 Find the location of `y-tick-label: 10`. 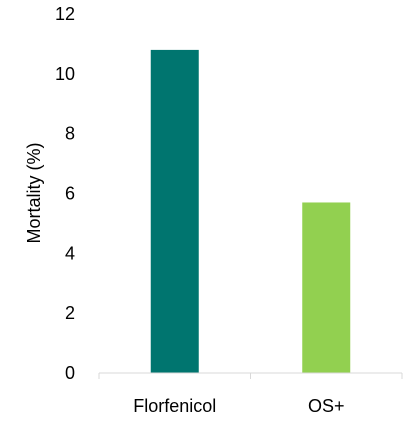

y-tick-label: 10 is located at coordinates (65, 74).